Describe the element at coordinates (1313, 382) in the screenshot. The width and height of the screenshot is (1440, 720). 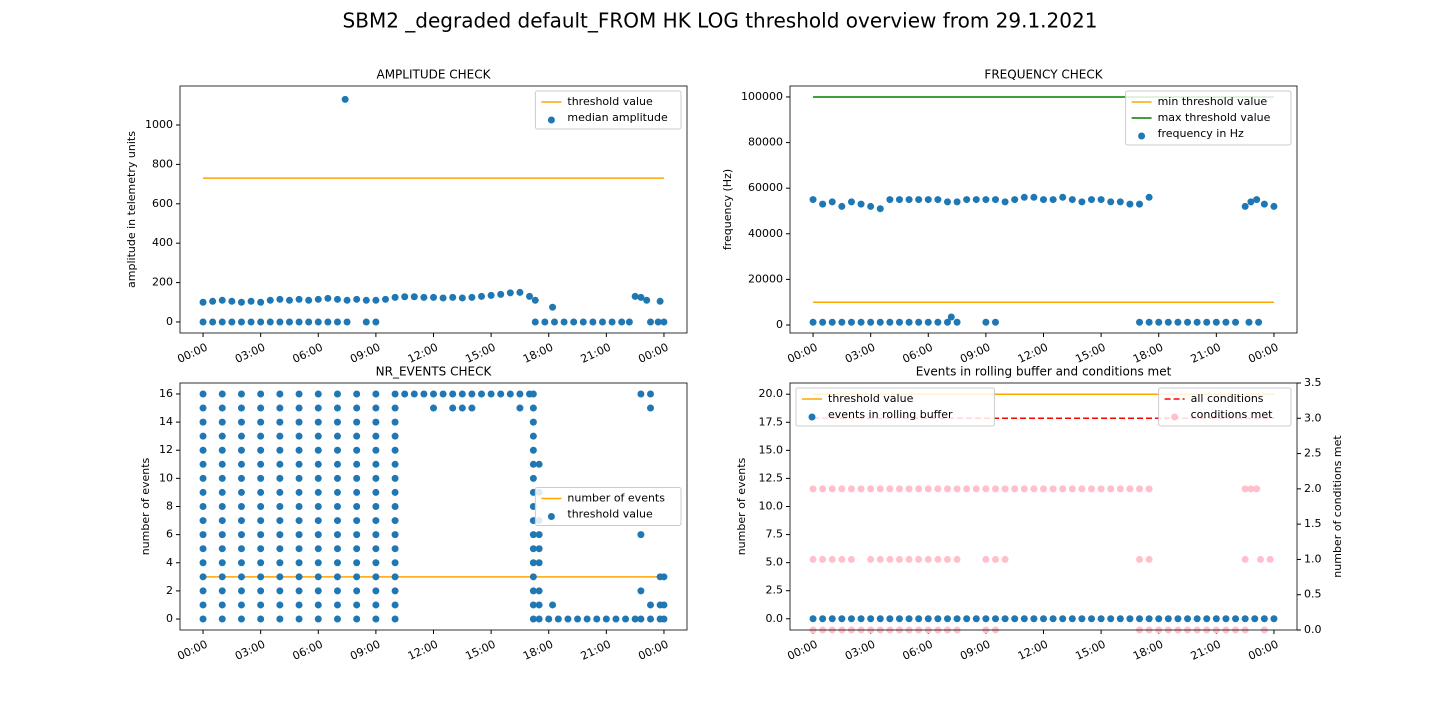
I see `y2-tick-label: 3.5` at that location.